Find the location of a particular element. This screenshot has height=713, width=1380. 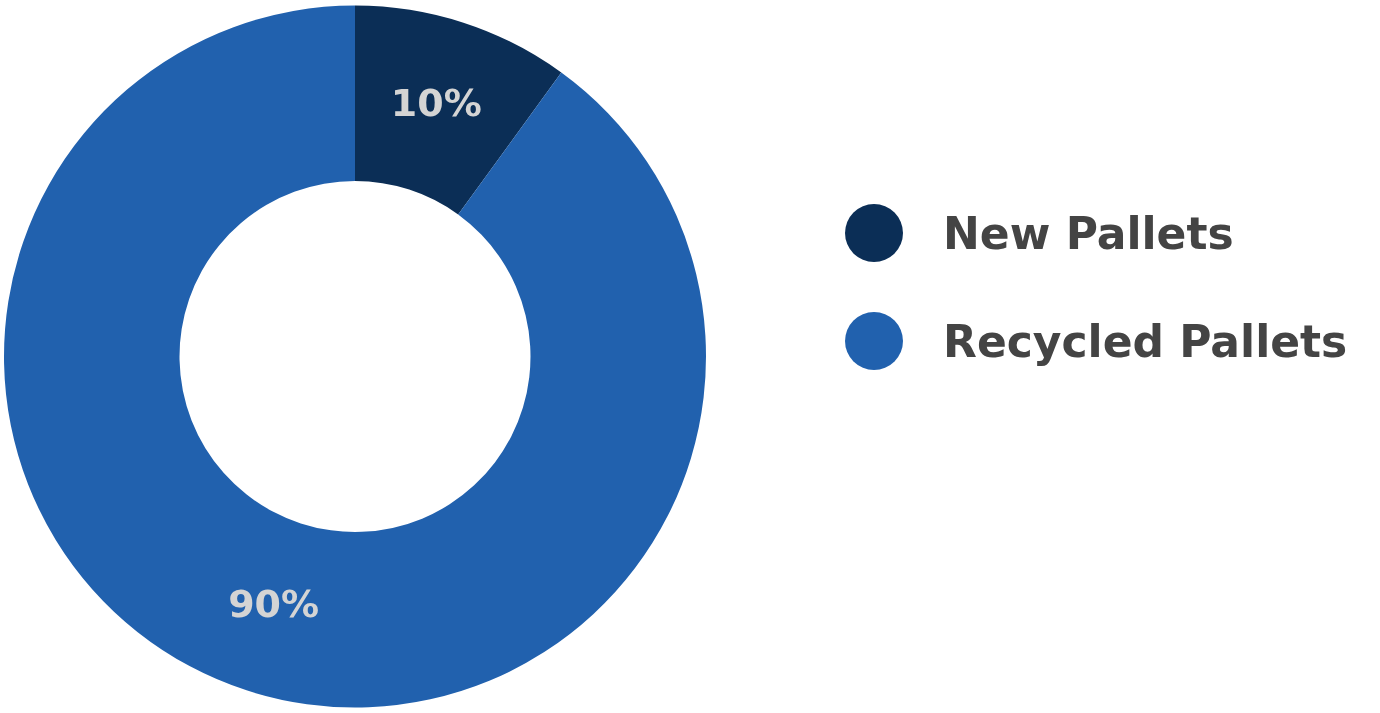

data-label: 90% is located at coordinates (274, 603).